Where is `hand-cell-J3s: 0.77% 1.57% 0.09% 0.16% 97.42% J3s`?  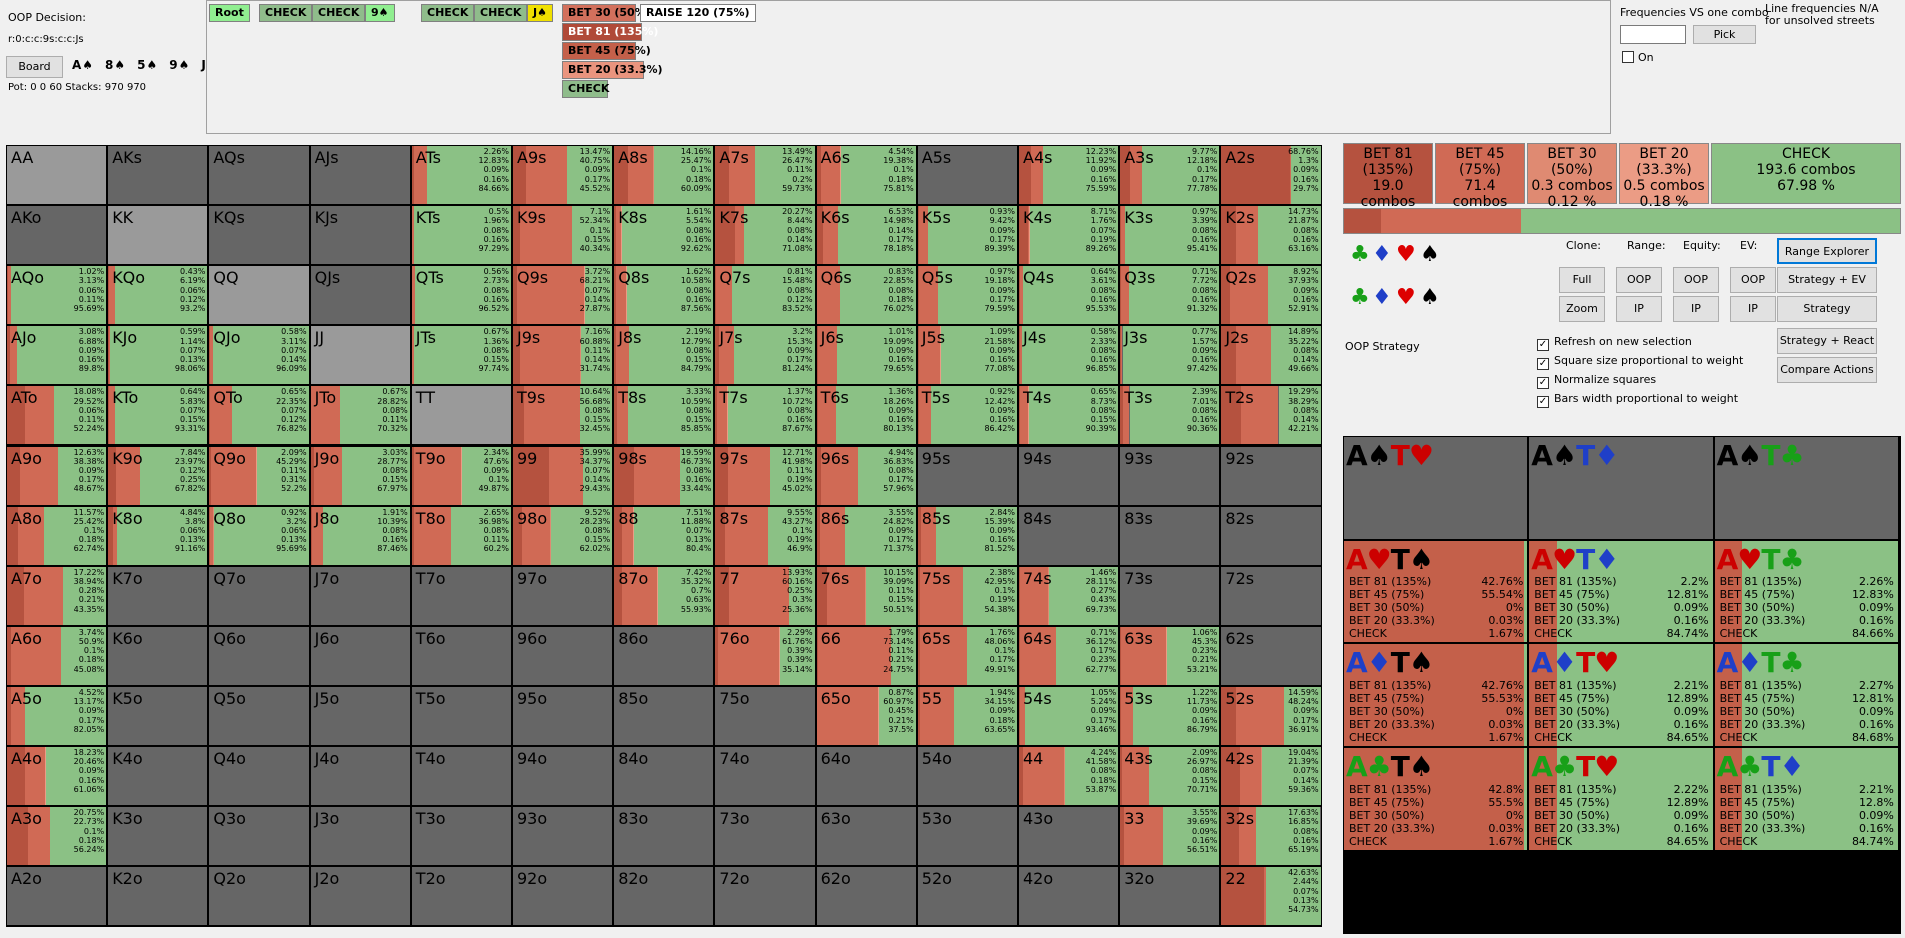
hand-cell-J3s: 0.77% 1.57% 0.09% 0.16% 97.42% J3s is located at coordinates (1170, 355).